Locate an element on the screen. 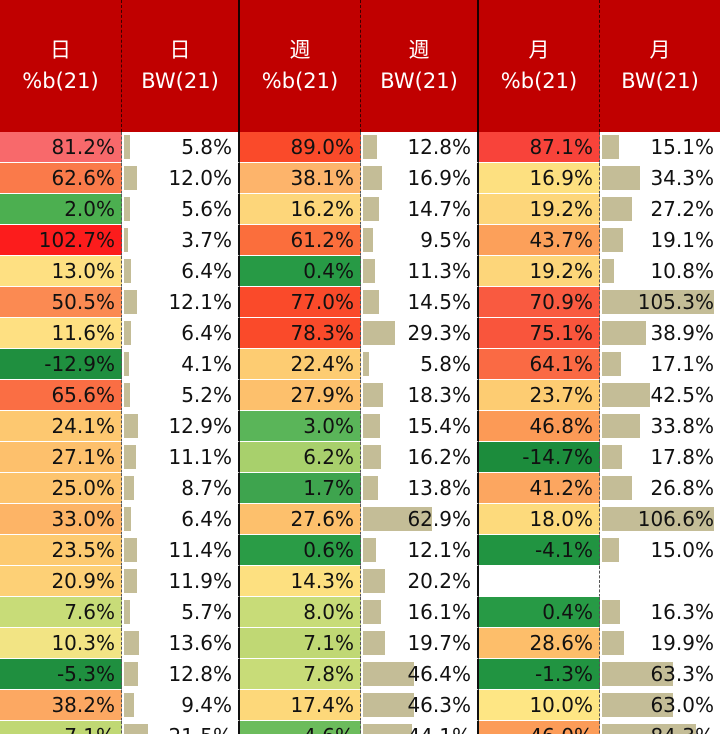 This screenshot has width=720, height=734. monthly-bw-cell: 105.3% is located at coordinates (660, 302).